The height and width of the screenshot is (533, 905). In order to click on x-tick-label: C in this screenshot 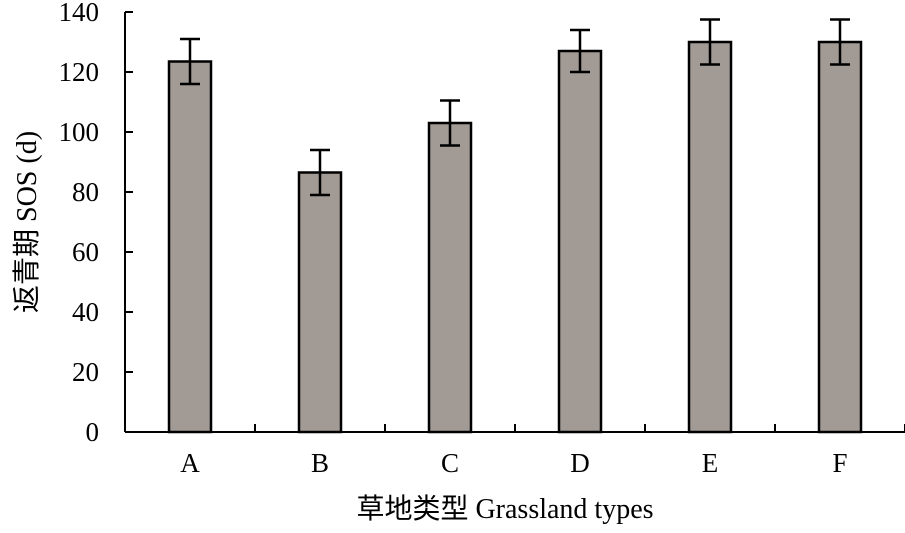, I will do `click(450, 463)`.